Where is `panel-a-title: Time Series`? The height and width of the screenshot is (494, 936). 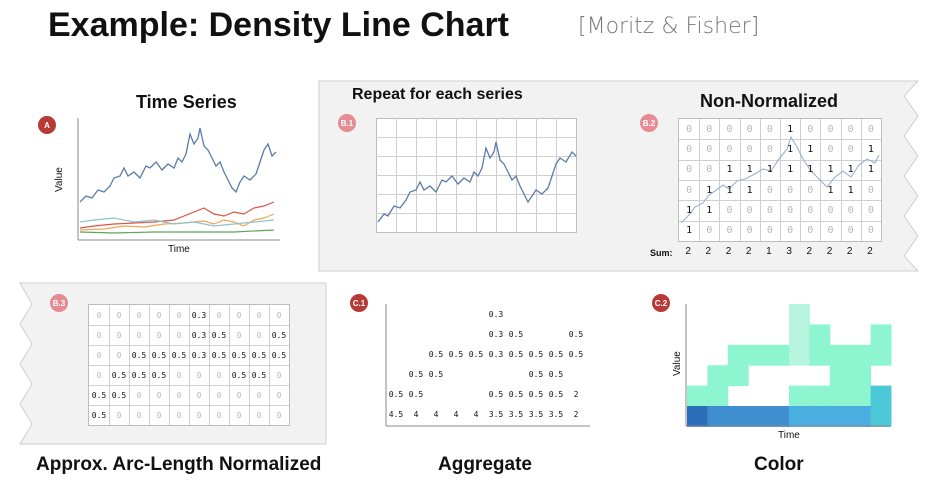 panel-a-title: Time Series is located at coordinates (186, 102).